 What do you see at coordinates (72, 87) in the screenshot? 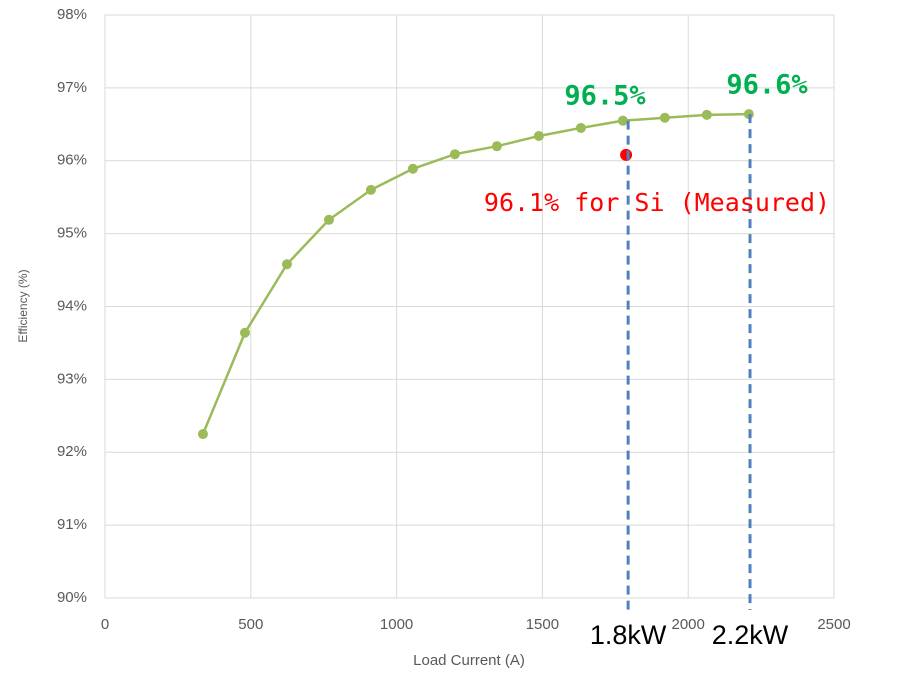
I see `y-tick-label: 97%` at bounding box center [72, 87].